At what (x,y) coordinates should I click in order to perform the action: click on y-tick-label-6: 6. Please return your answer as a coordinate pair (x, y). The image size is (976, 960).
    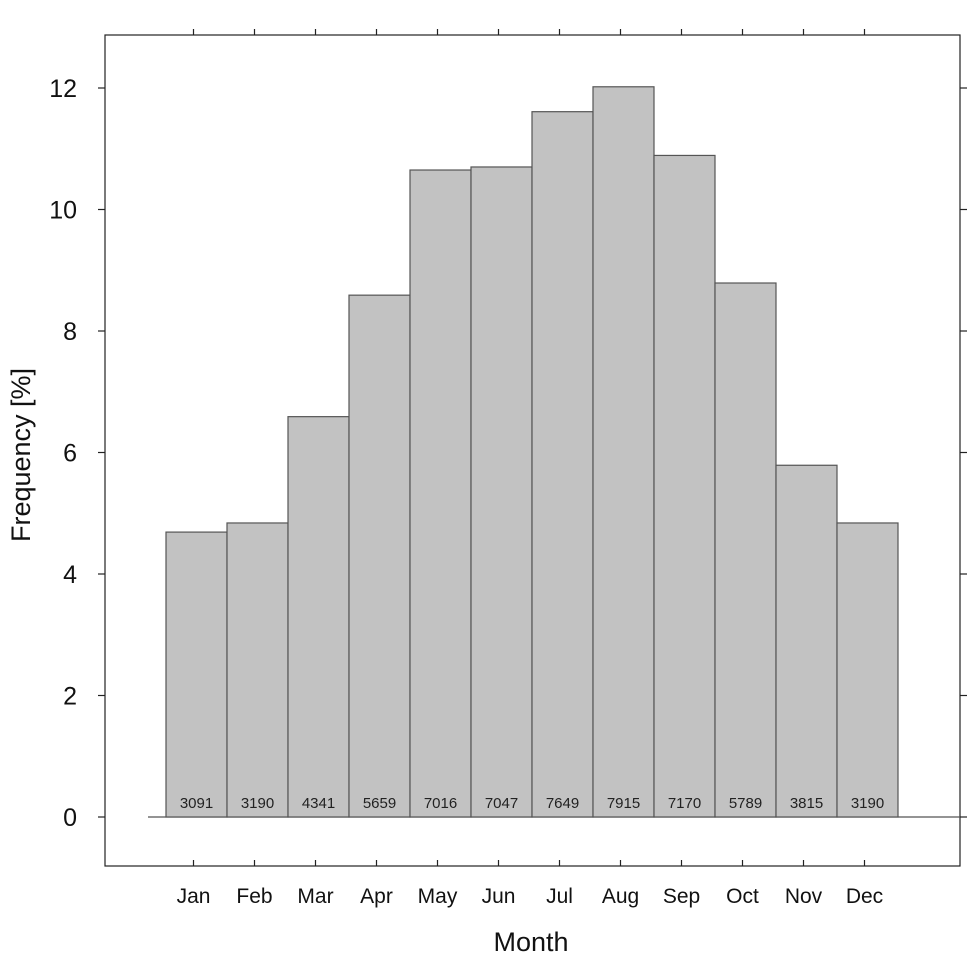
    Looking at the image, I should click on (70, 454).